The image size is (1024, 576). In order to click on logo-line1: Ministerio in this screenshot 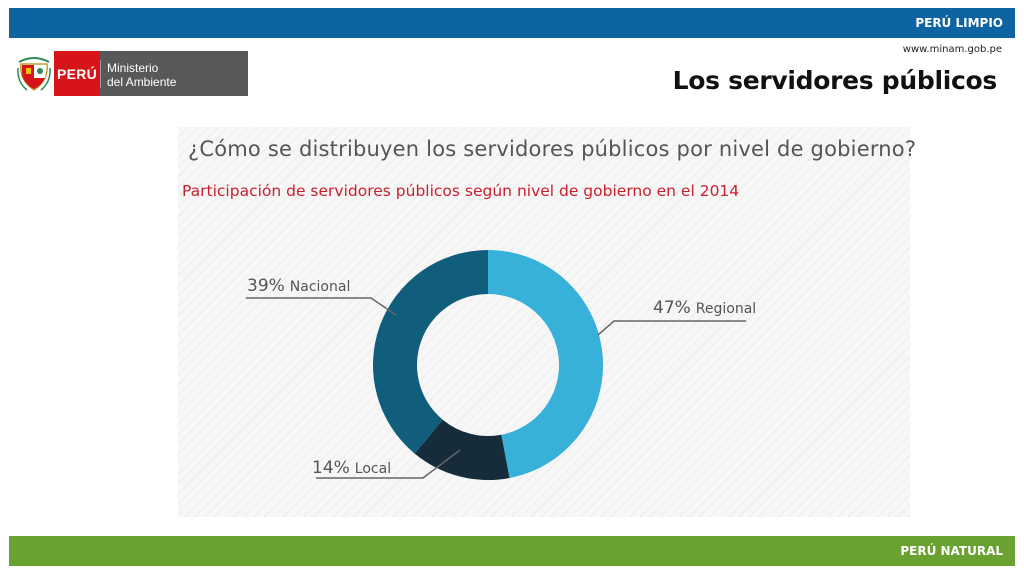, I will do `click(133, 68)`.